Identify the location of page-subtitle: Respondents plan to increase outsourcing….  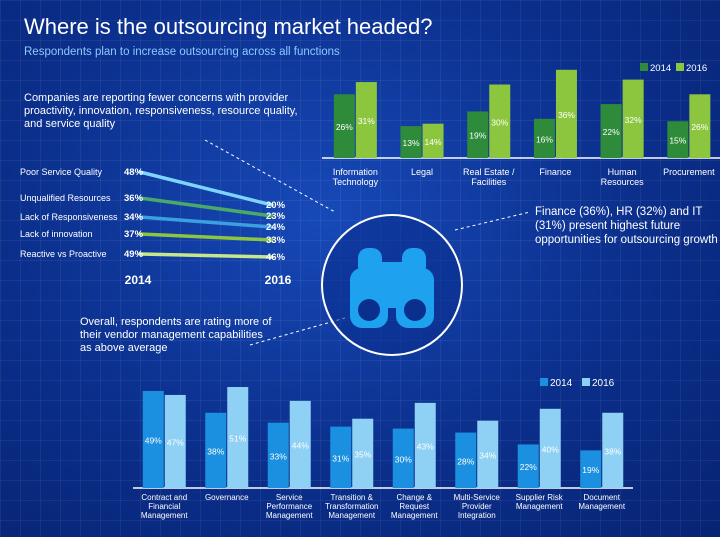
(182, 52).